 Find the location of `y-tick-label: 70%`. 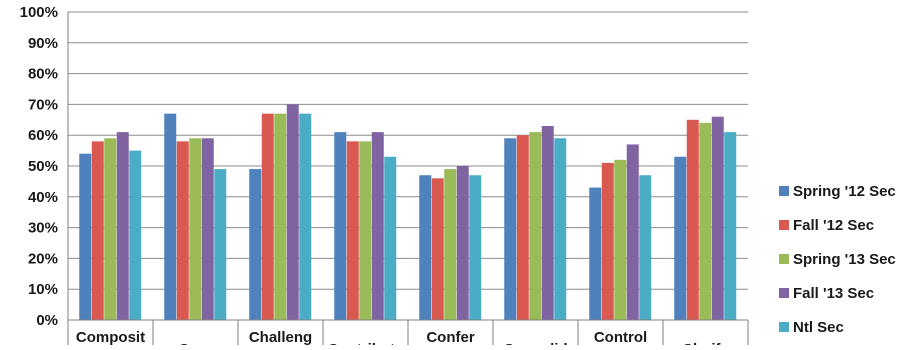

y-tick-label: 70% is located at coordinates (43, 104).